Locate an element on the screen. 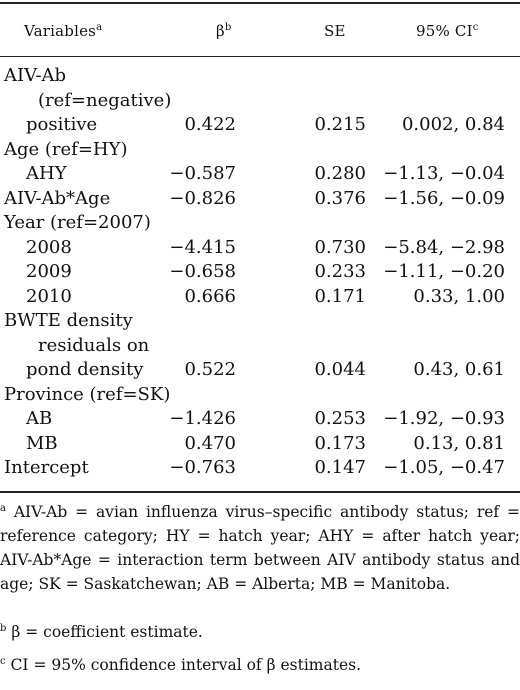 This screenshot has height=690, width=520. row-label: Year (ref=2007) is located at coordinates (77, 222).